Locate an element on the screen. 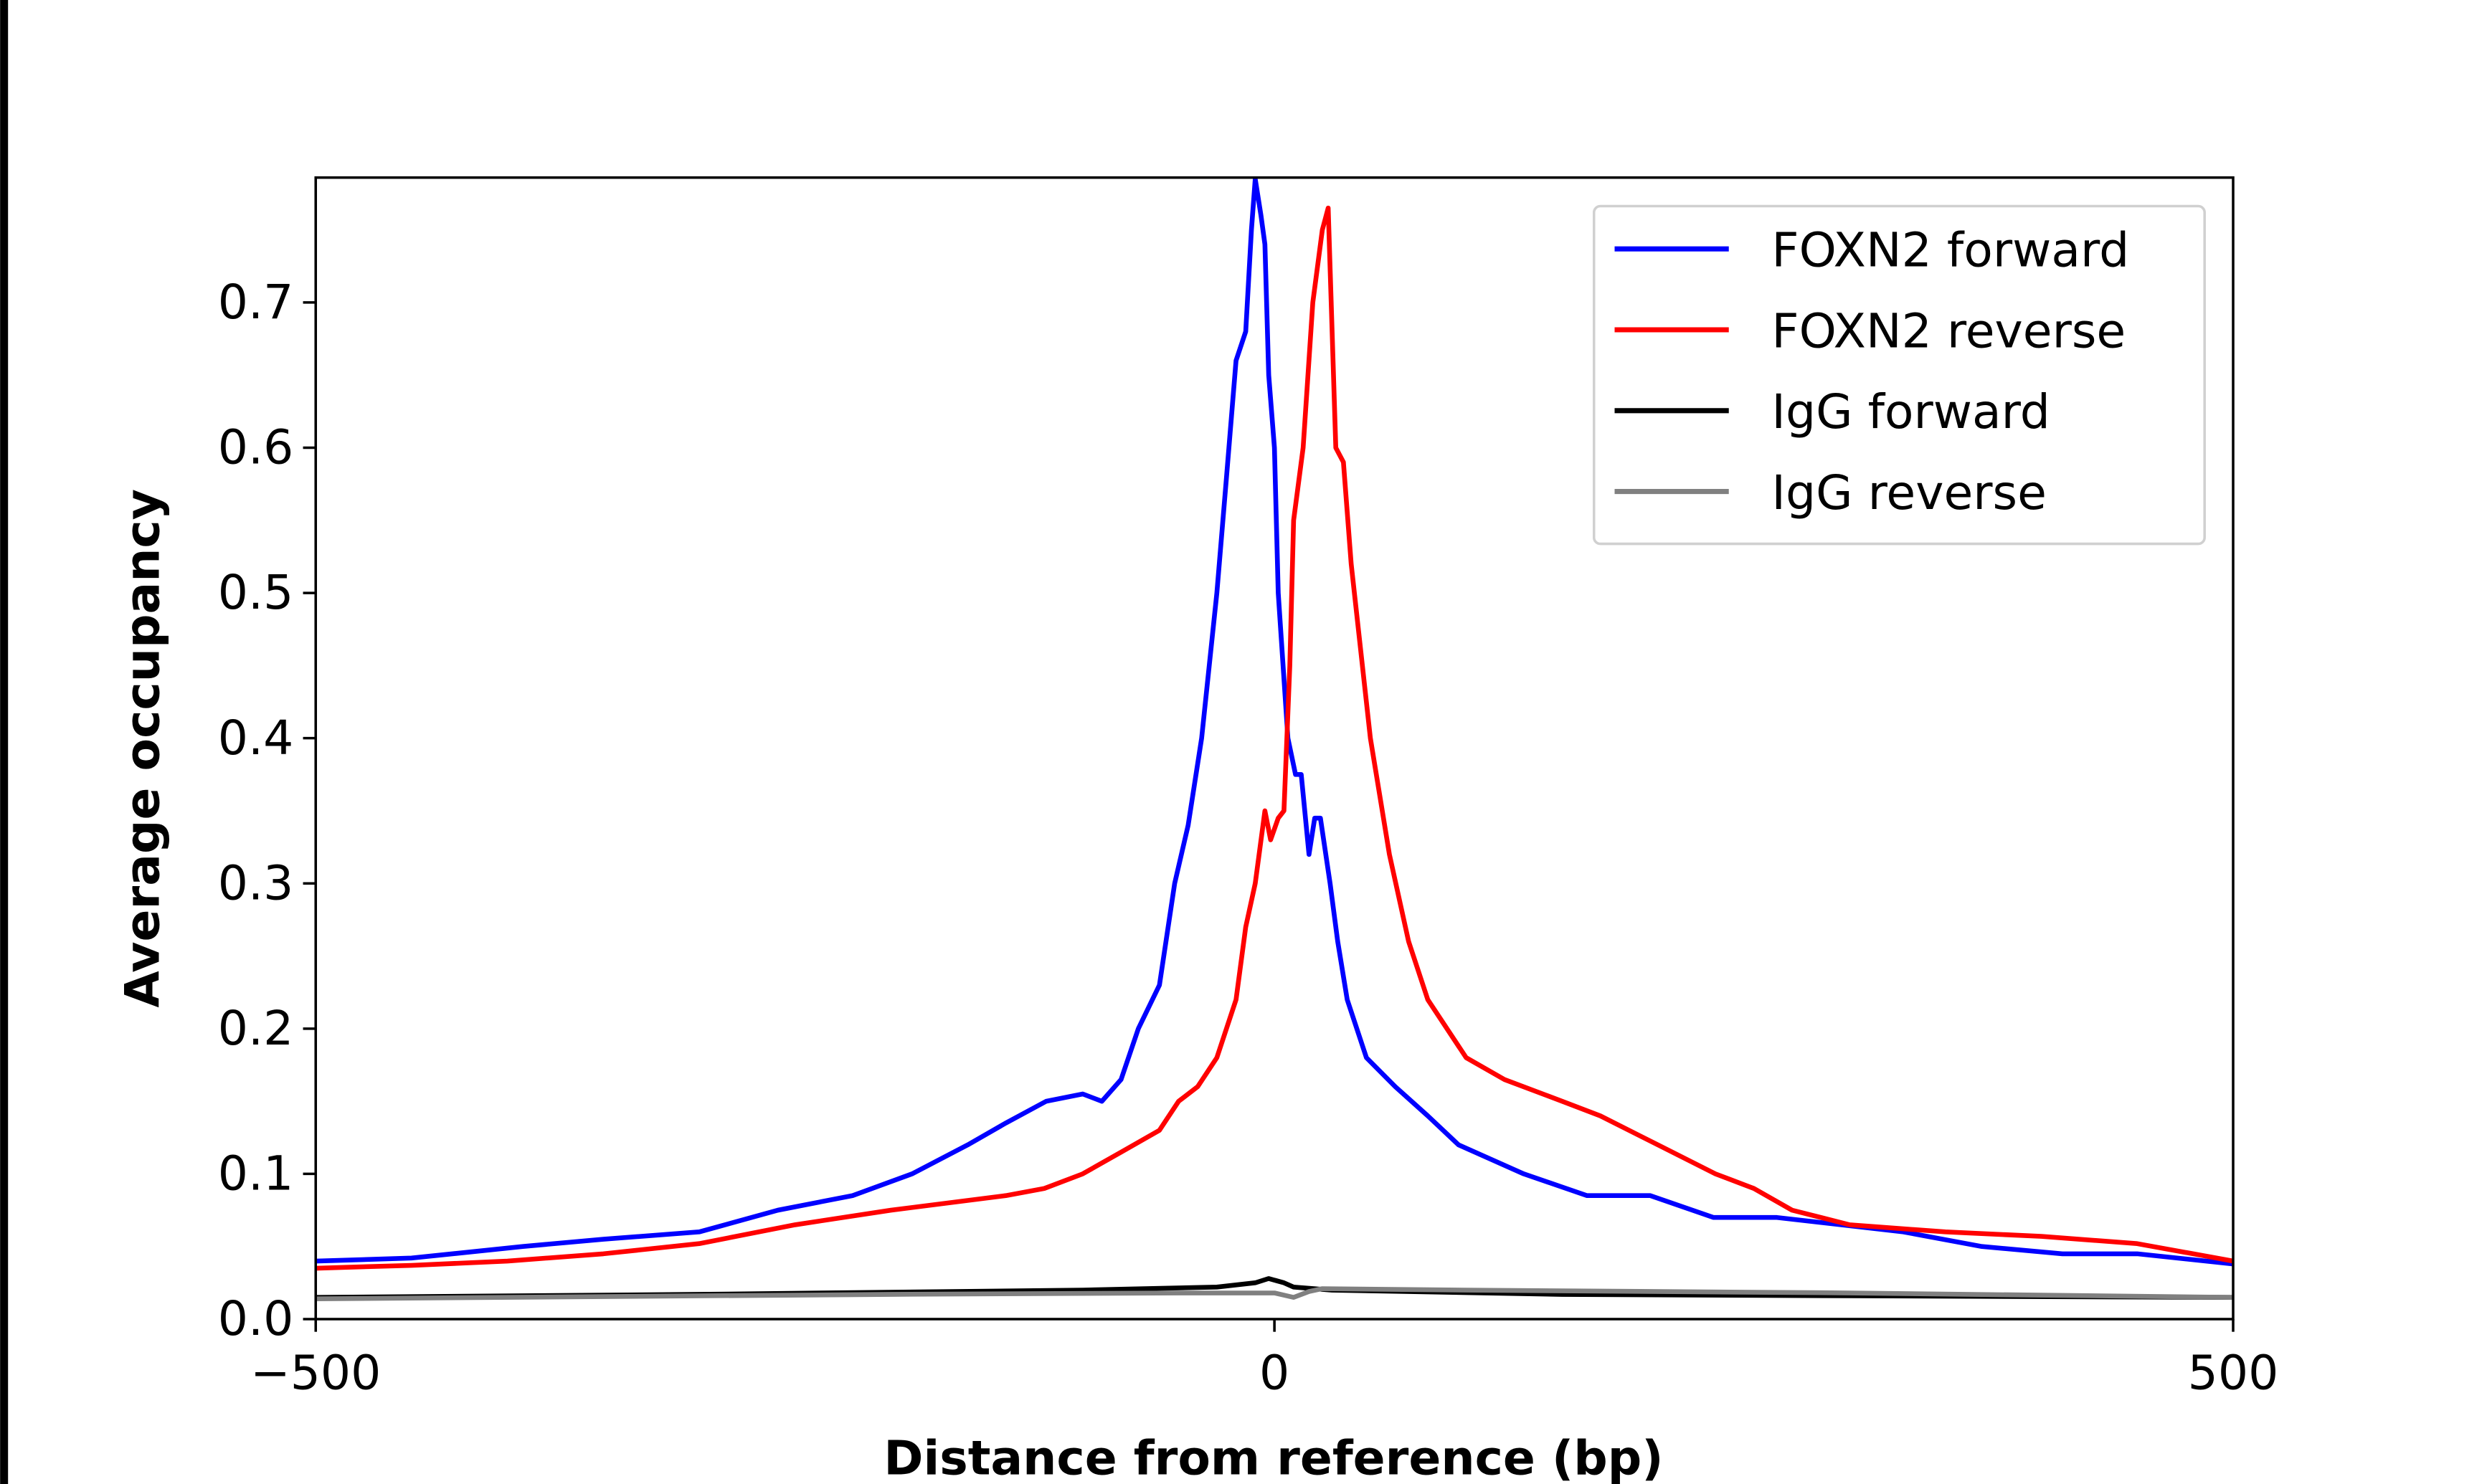  series-line-igg-reverse is located at coordinates (1275, 1294).